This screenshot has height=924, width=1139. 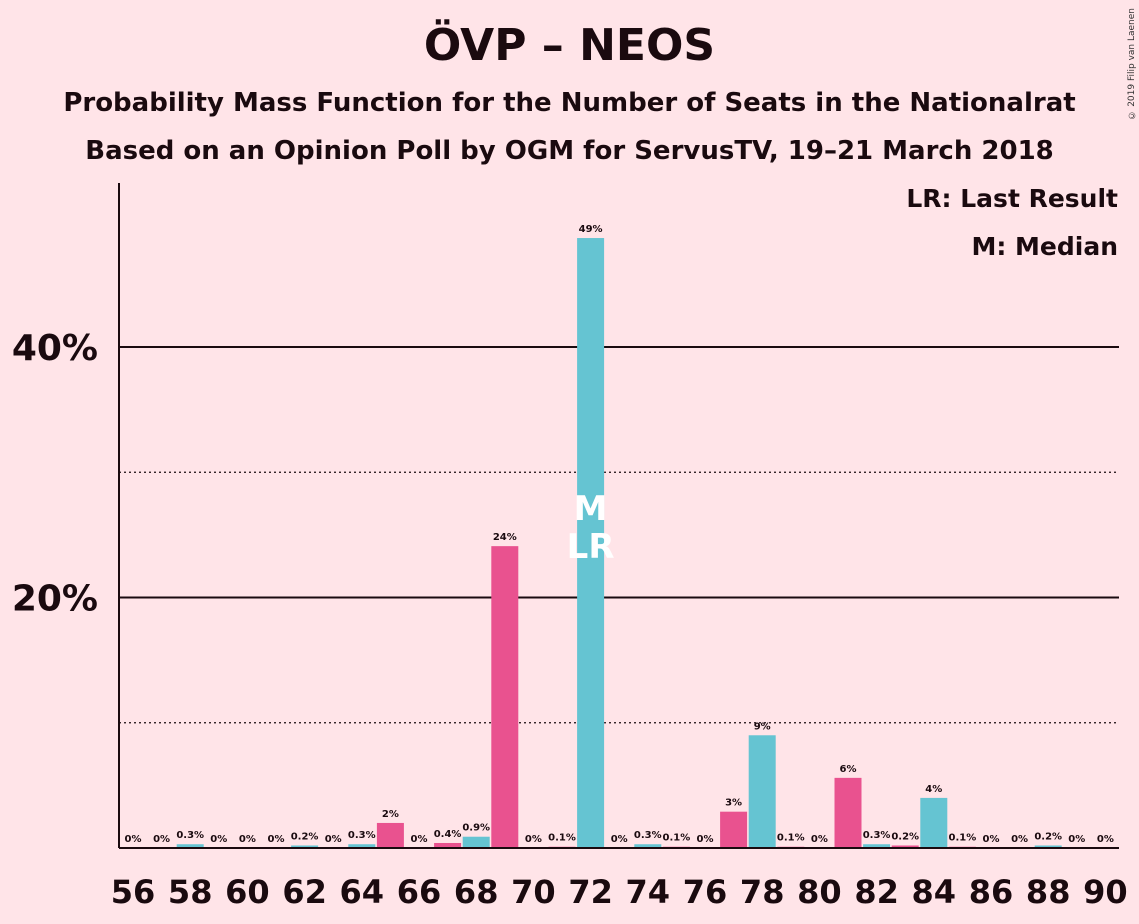 What do you see at coordinates (362, 892) in the screenshot?
I see `x-tick-label: 64` at bounding box center [362, 892].